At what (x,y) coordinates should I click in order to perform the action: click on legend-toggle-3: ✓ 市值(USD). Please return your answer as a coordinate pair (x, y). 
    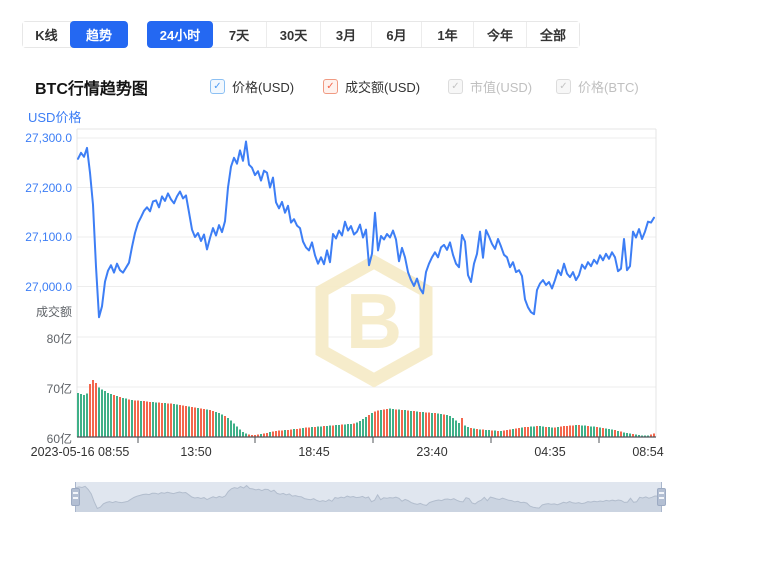
    Looking at the image, I should click on (490, 86).